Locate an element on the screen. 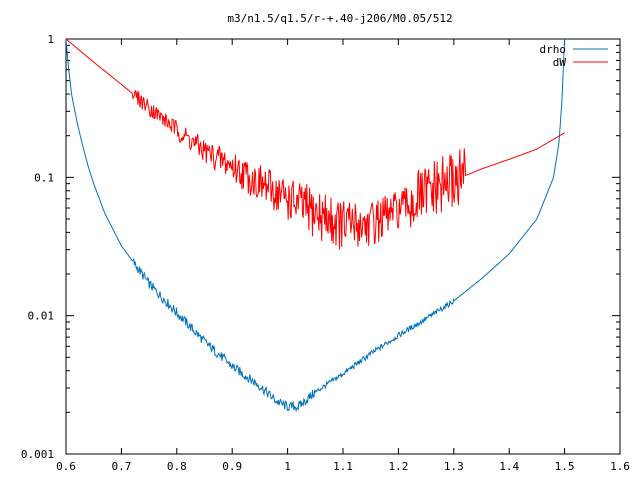  y-tick-label: 0.1 is located at coordinates (44, 177).